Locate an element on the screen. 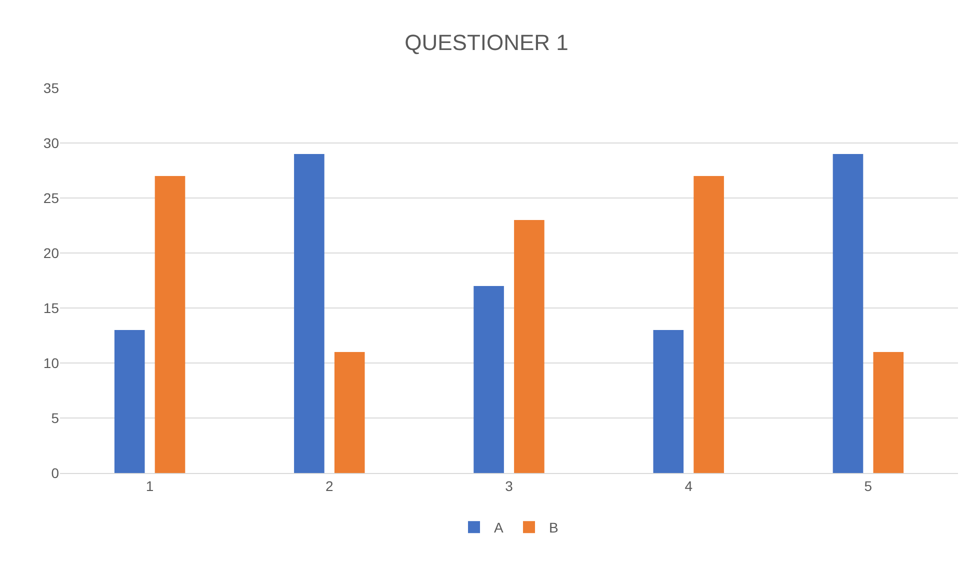 This screenshot has width=973, height=573. legend-label: B is located at coordinates (553, 528).